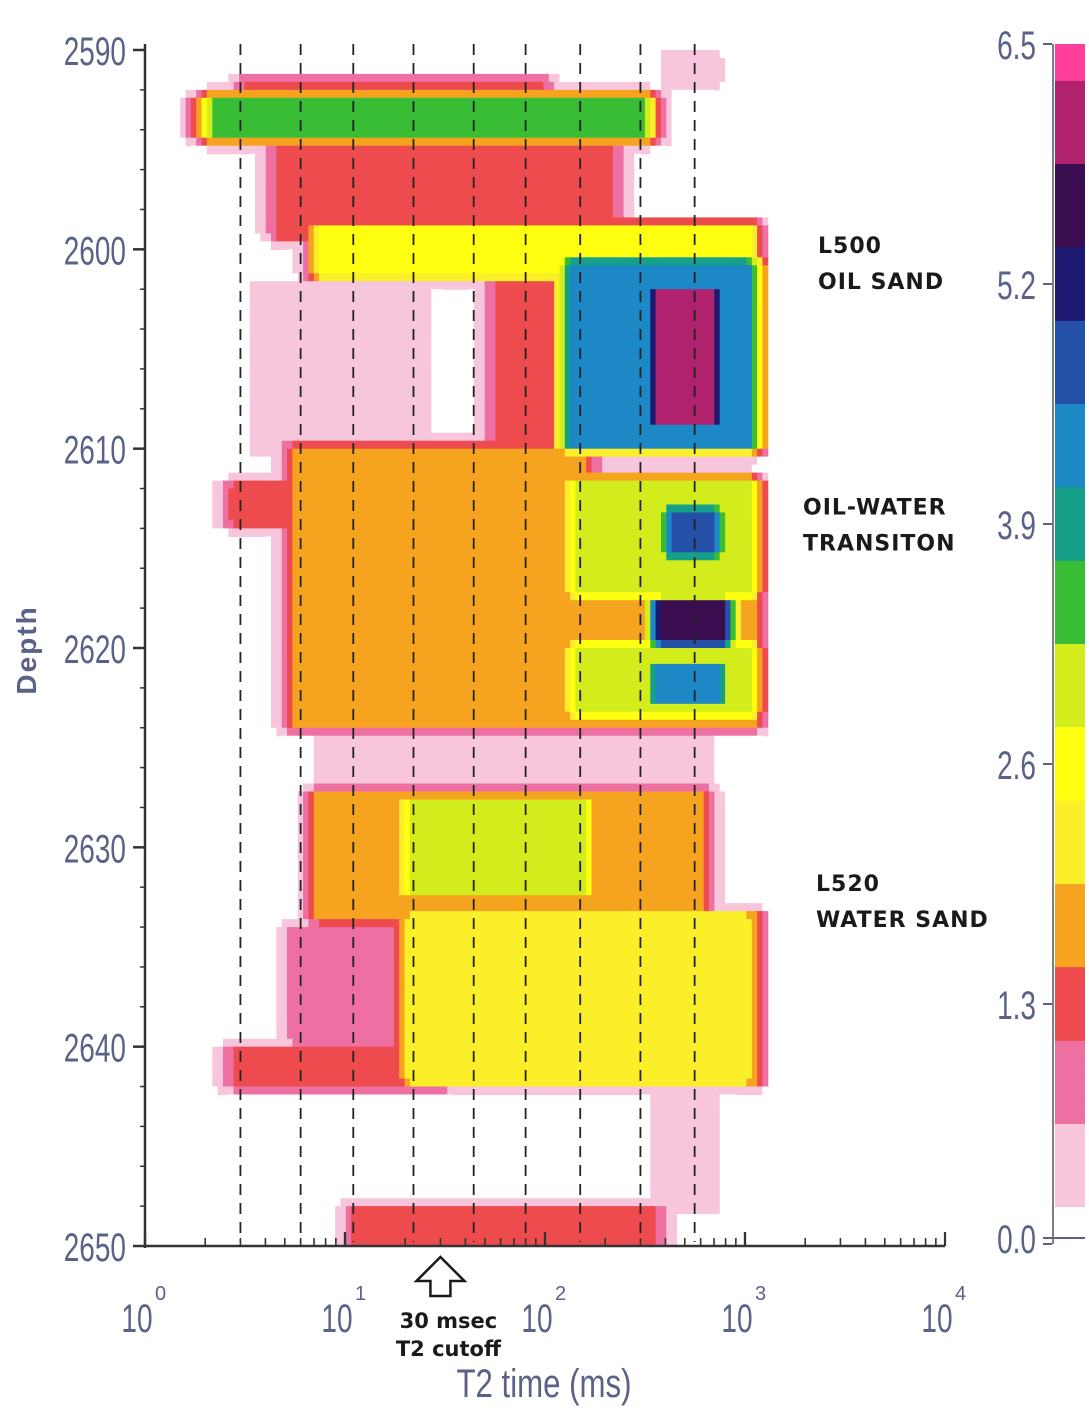 The image size is (1089, 1411). I want to click on x-tick-exponent: 2, so click(560, 1294).